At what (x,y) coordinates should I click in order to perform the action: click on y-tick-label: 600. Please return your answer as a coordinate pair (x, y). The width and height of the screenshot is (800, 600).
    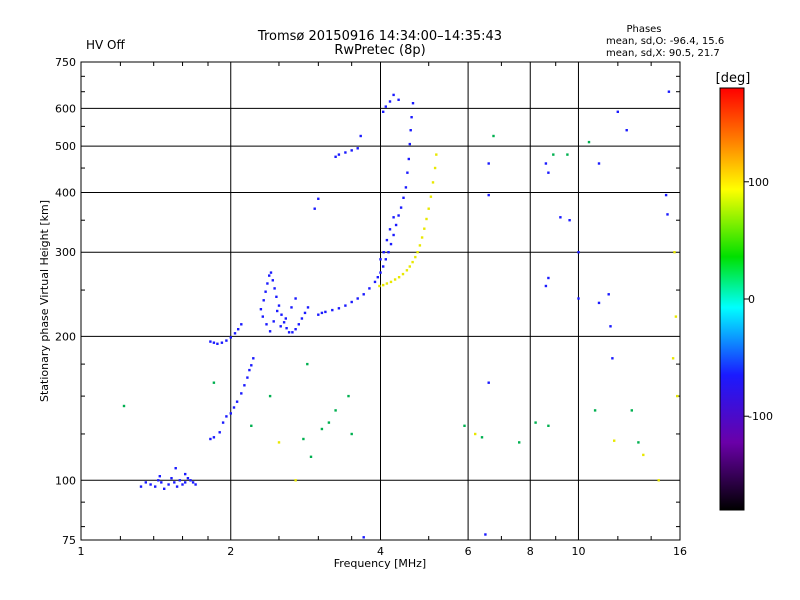
    Looking at the image, I should click on (65, 108).